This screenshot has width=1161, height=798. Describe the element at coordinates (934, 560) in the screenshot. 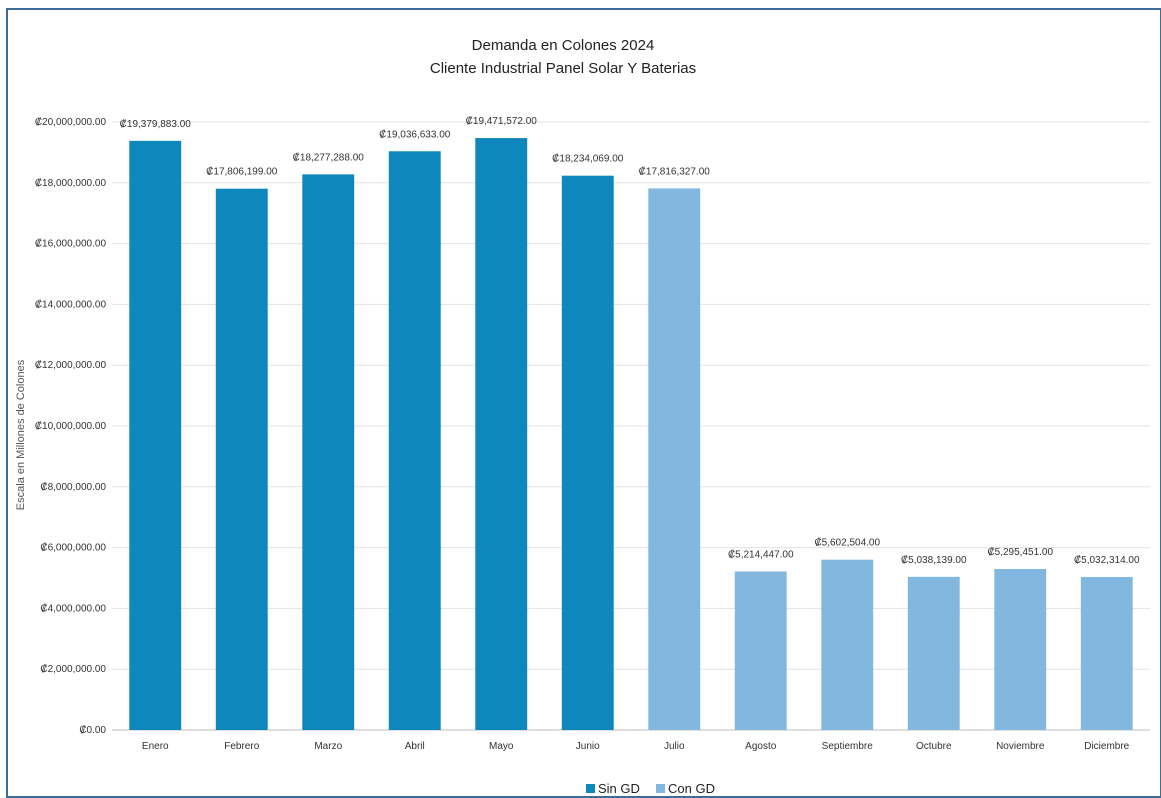

I see `data-label: ₡5,038,139.00` at that location.